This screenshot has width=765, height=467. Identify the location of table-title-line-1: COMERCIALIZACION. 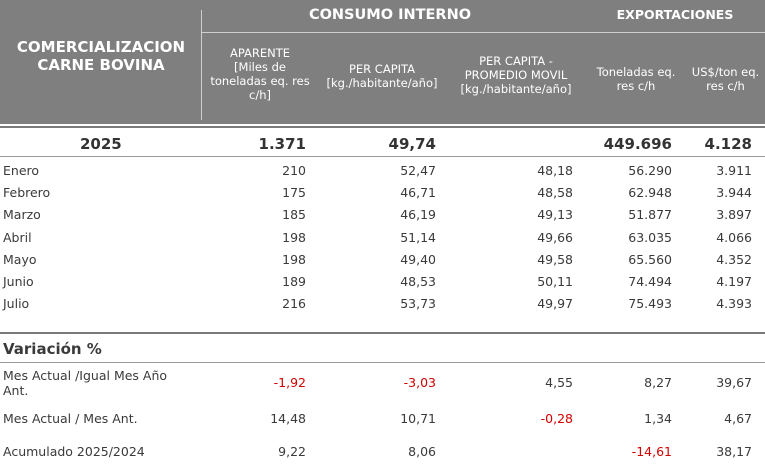
(101, 47).